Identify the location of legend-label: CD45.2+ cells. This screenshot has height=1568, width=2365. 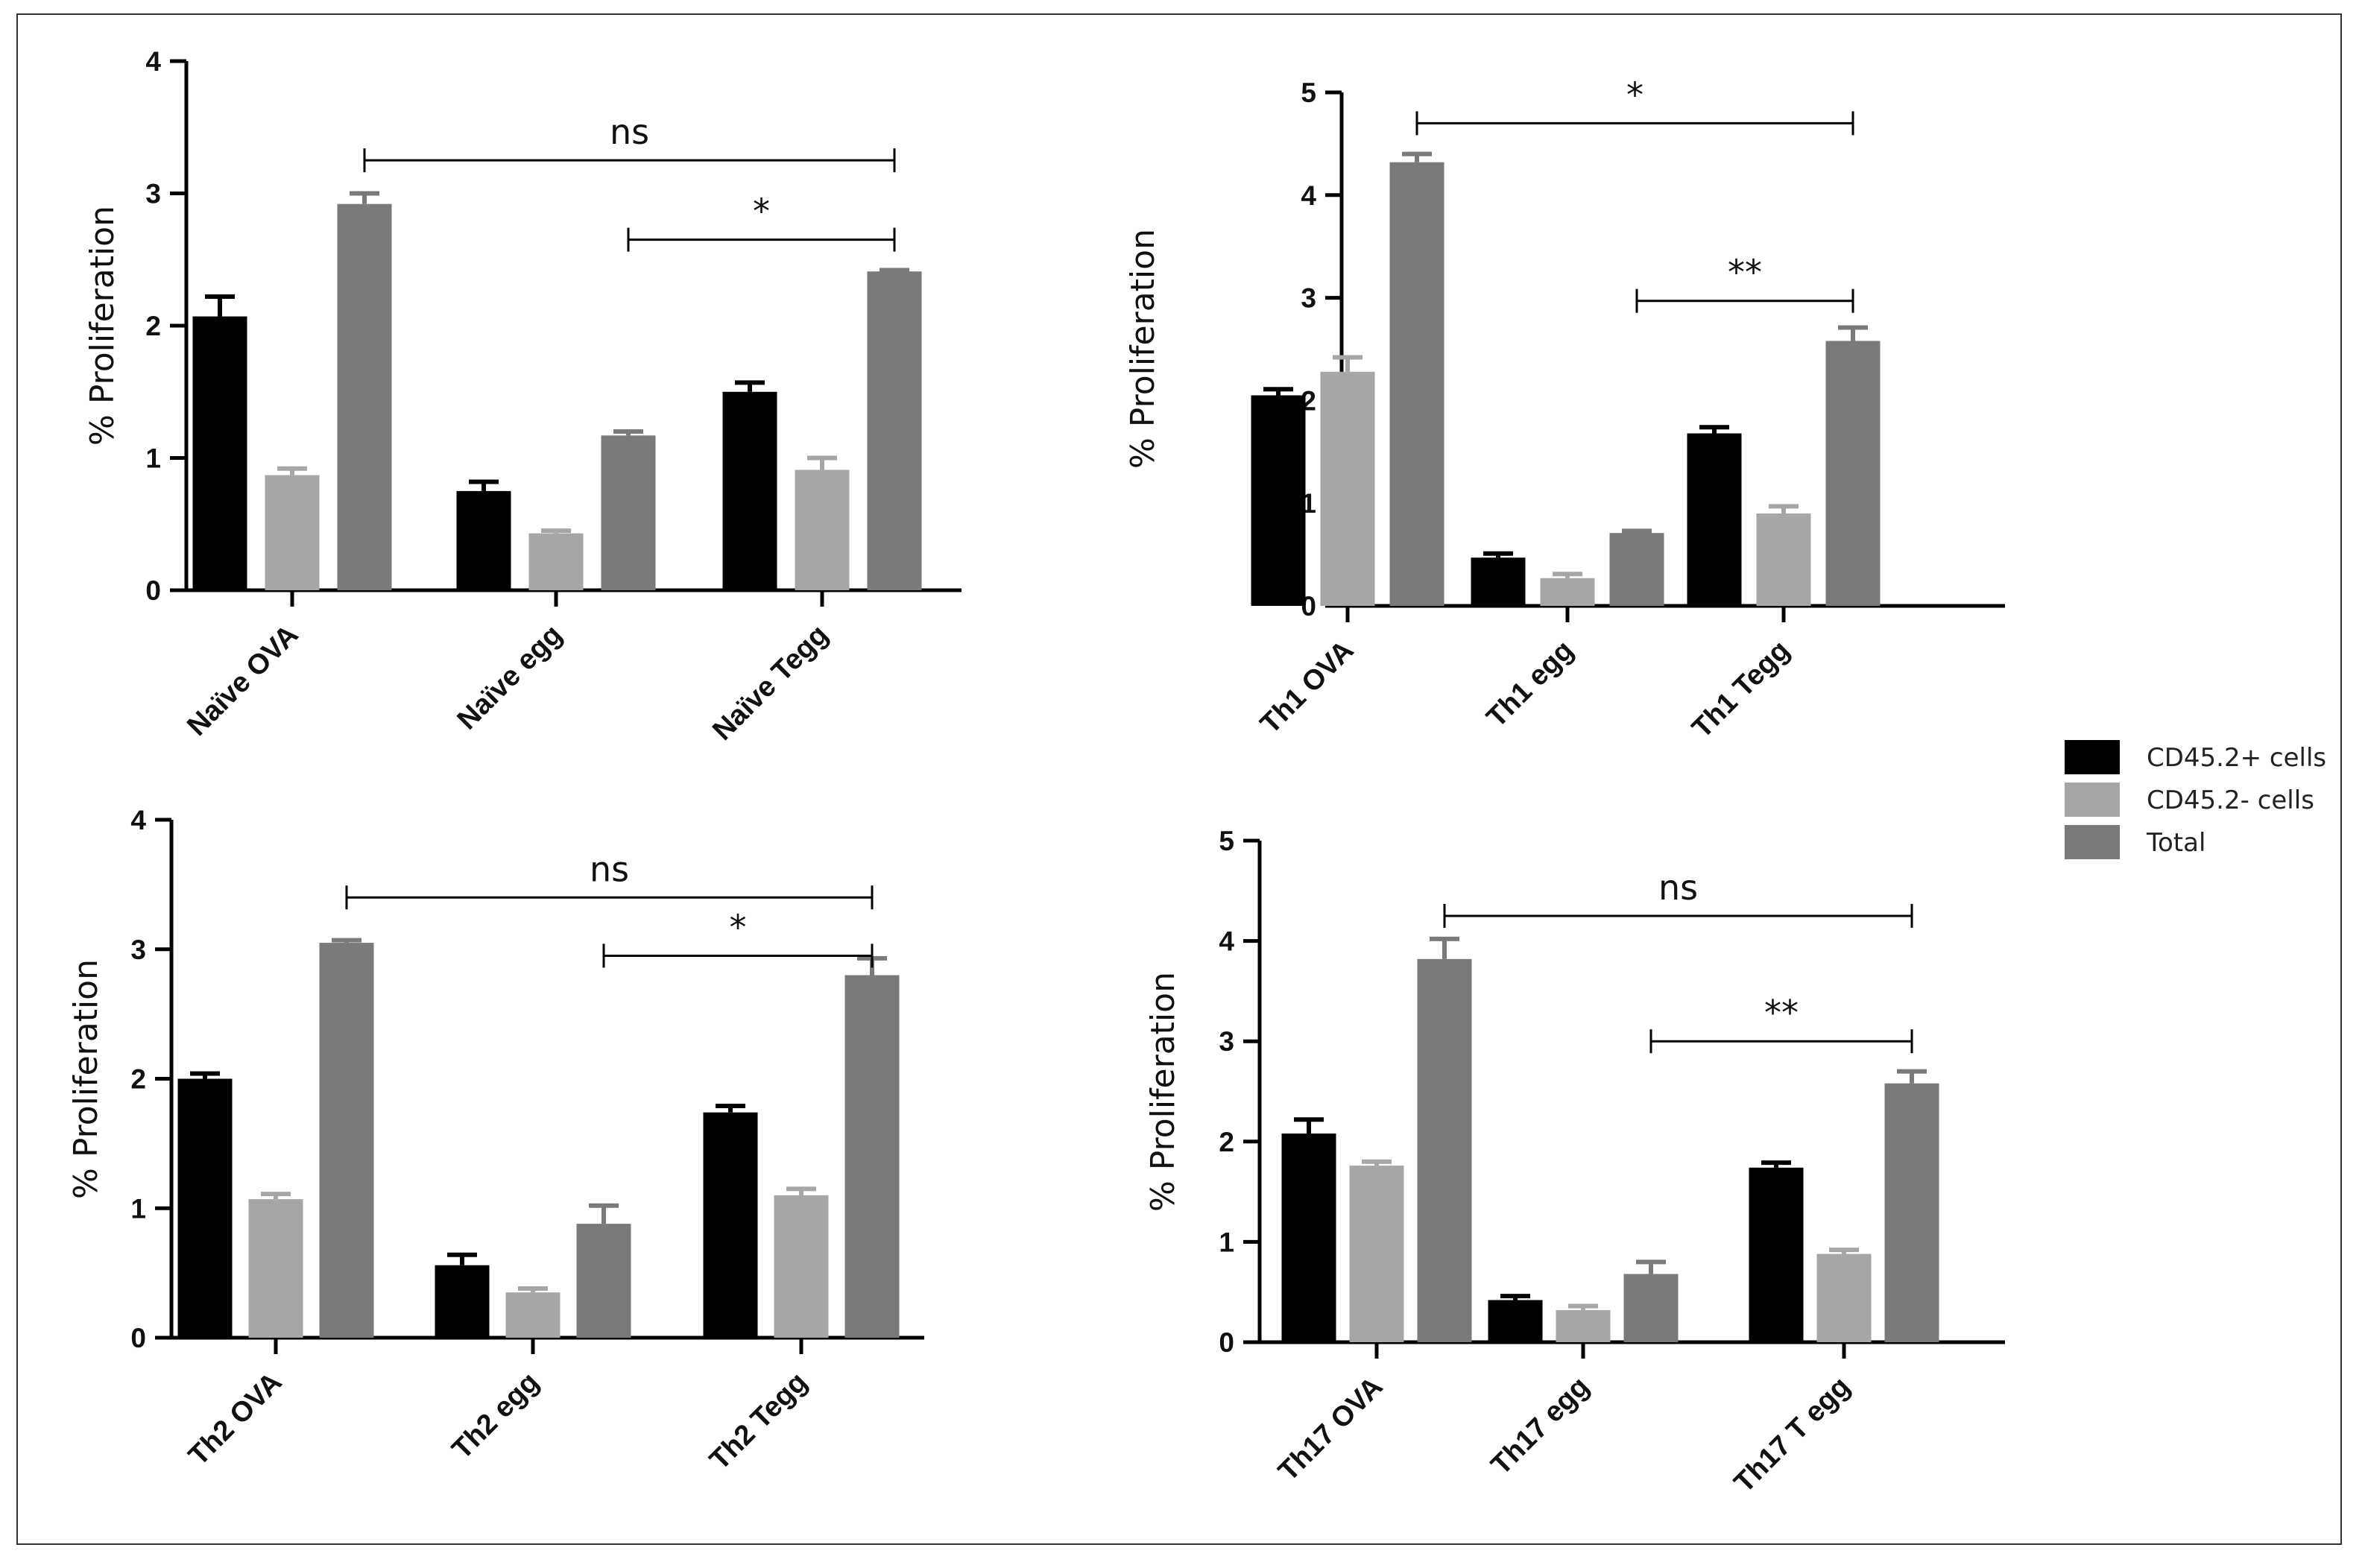
(2236, 758).